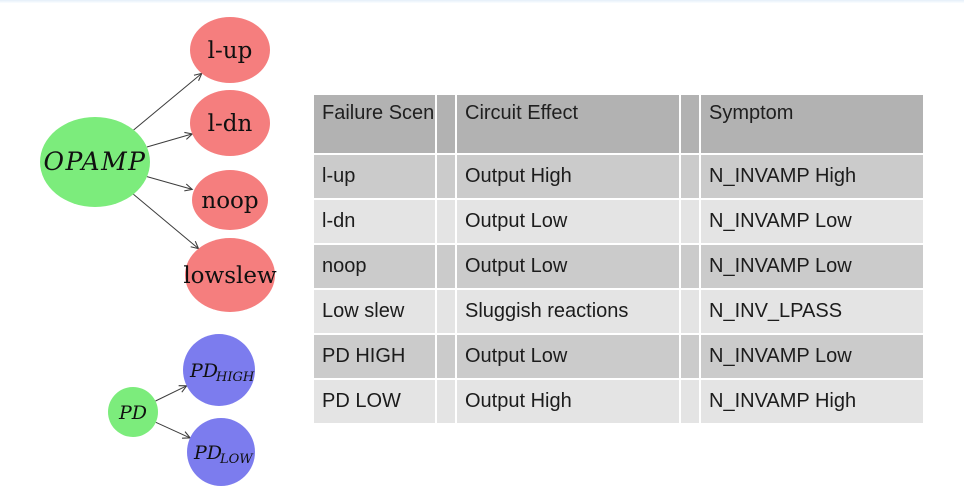 The image size is (964, 492). What do you see at coordinates (173, 430) in the screenshot?
I see `edge-pd-pdlow` at bounding box center [173, 430].